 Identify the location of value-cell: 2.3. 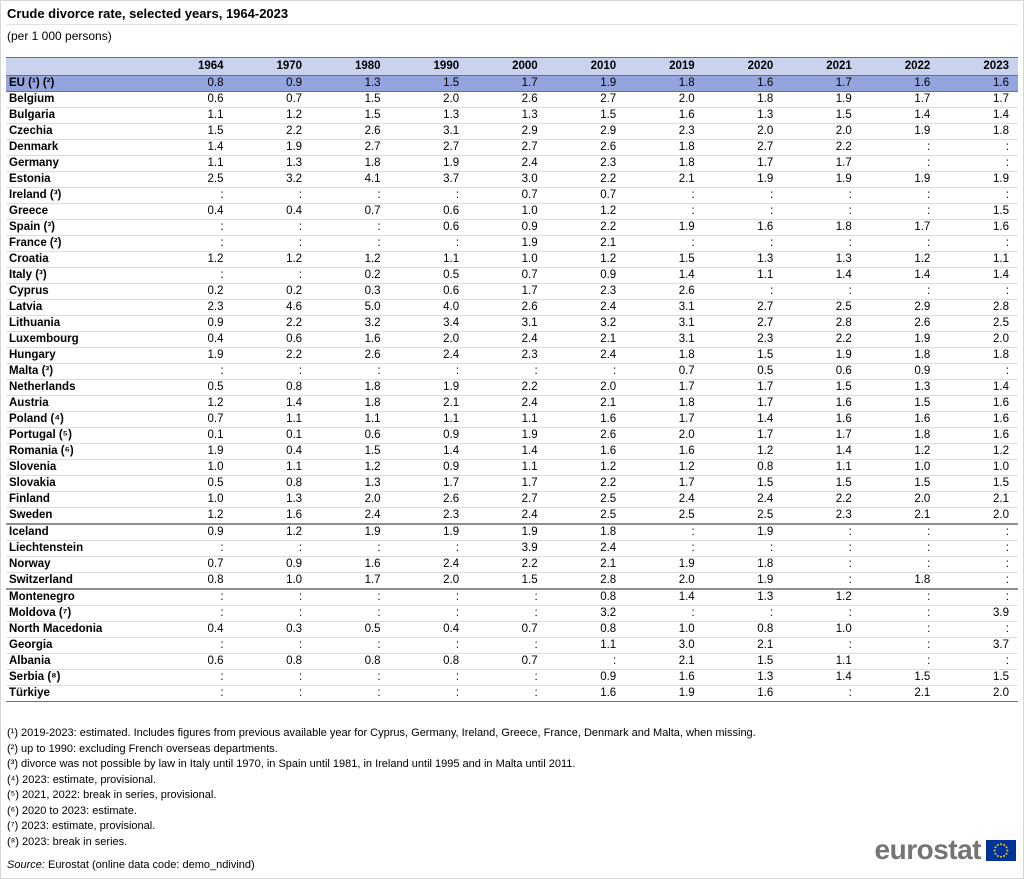
(429, 516).